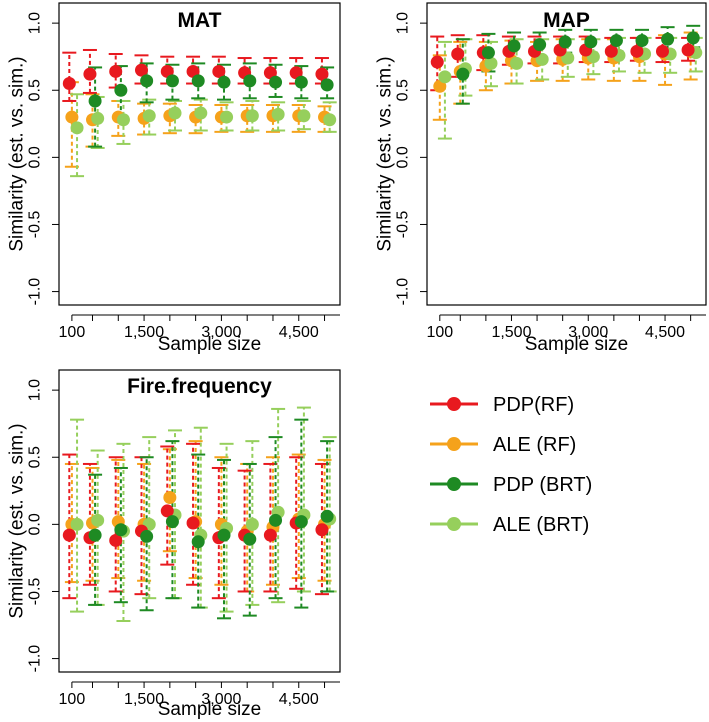 The height and width of the screenshot is (722, 709). I want to click on panel-title: MAP, so click(566, 20).